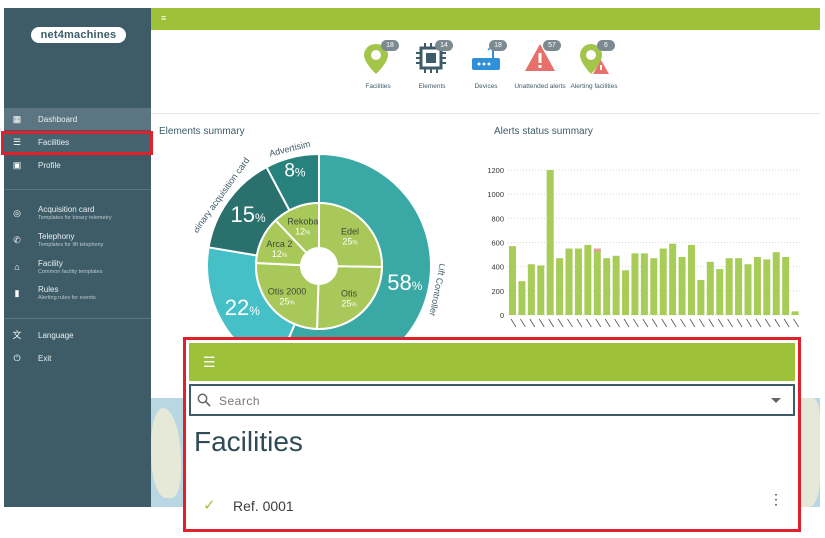 The image size is (825, 538). Describe the element at coordinates (497, 218) in the screenshot. I see `y-tick-label: 800` at that location.